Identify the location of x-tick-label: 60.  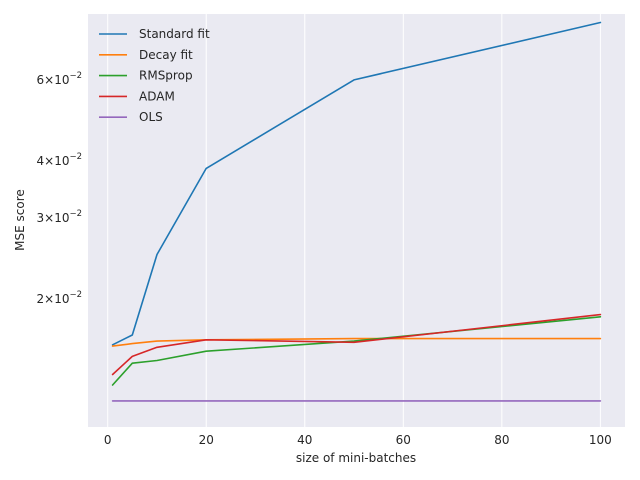
(403, 440).